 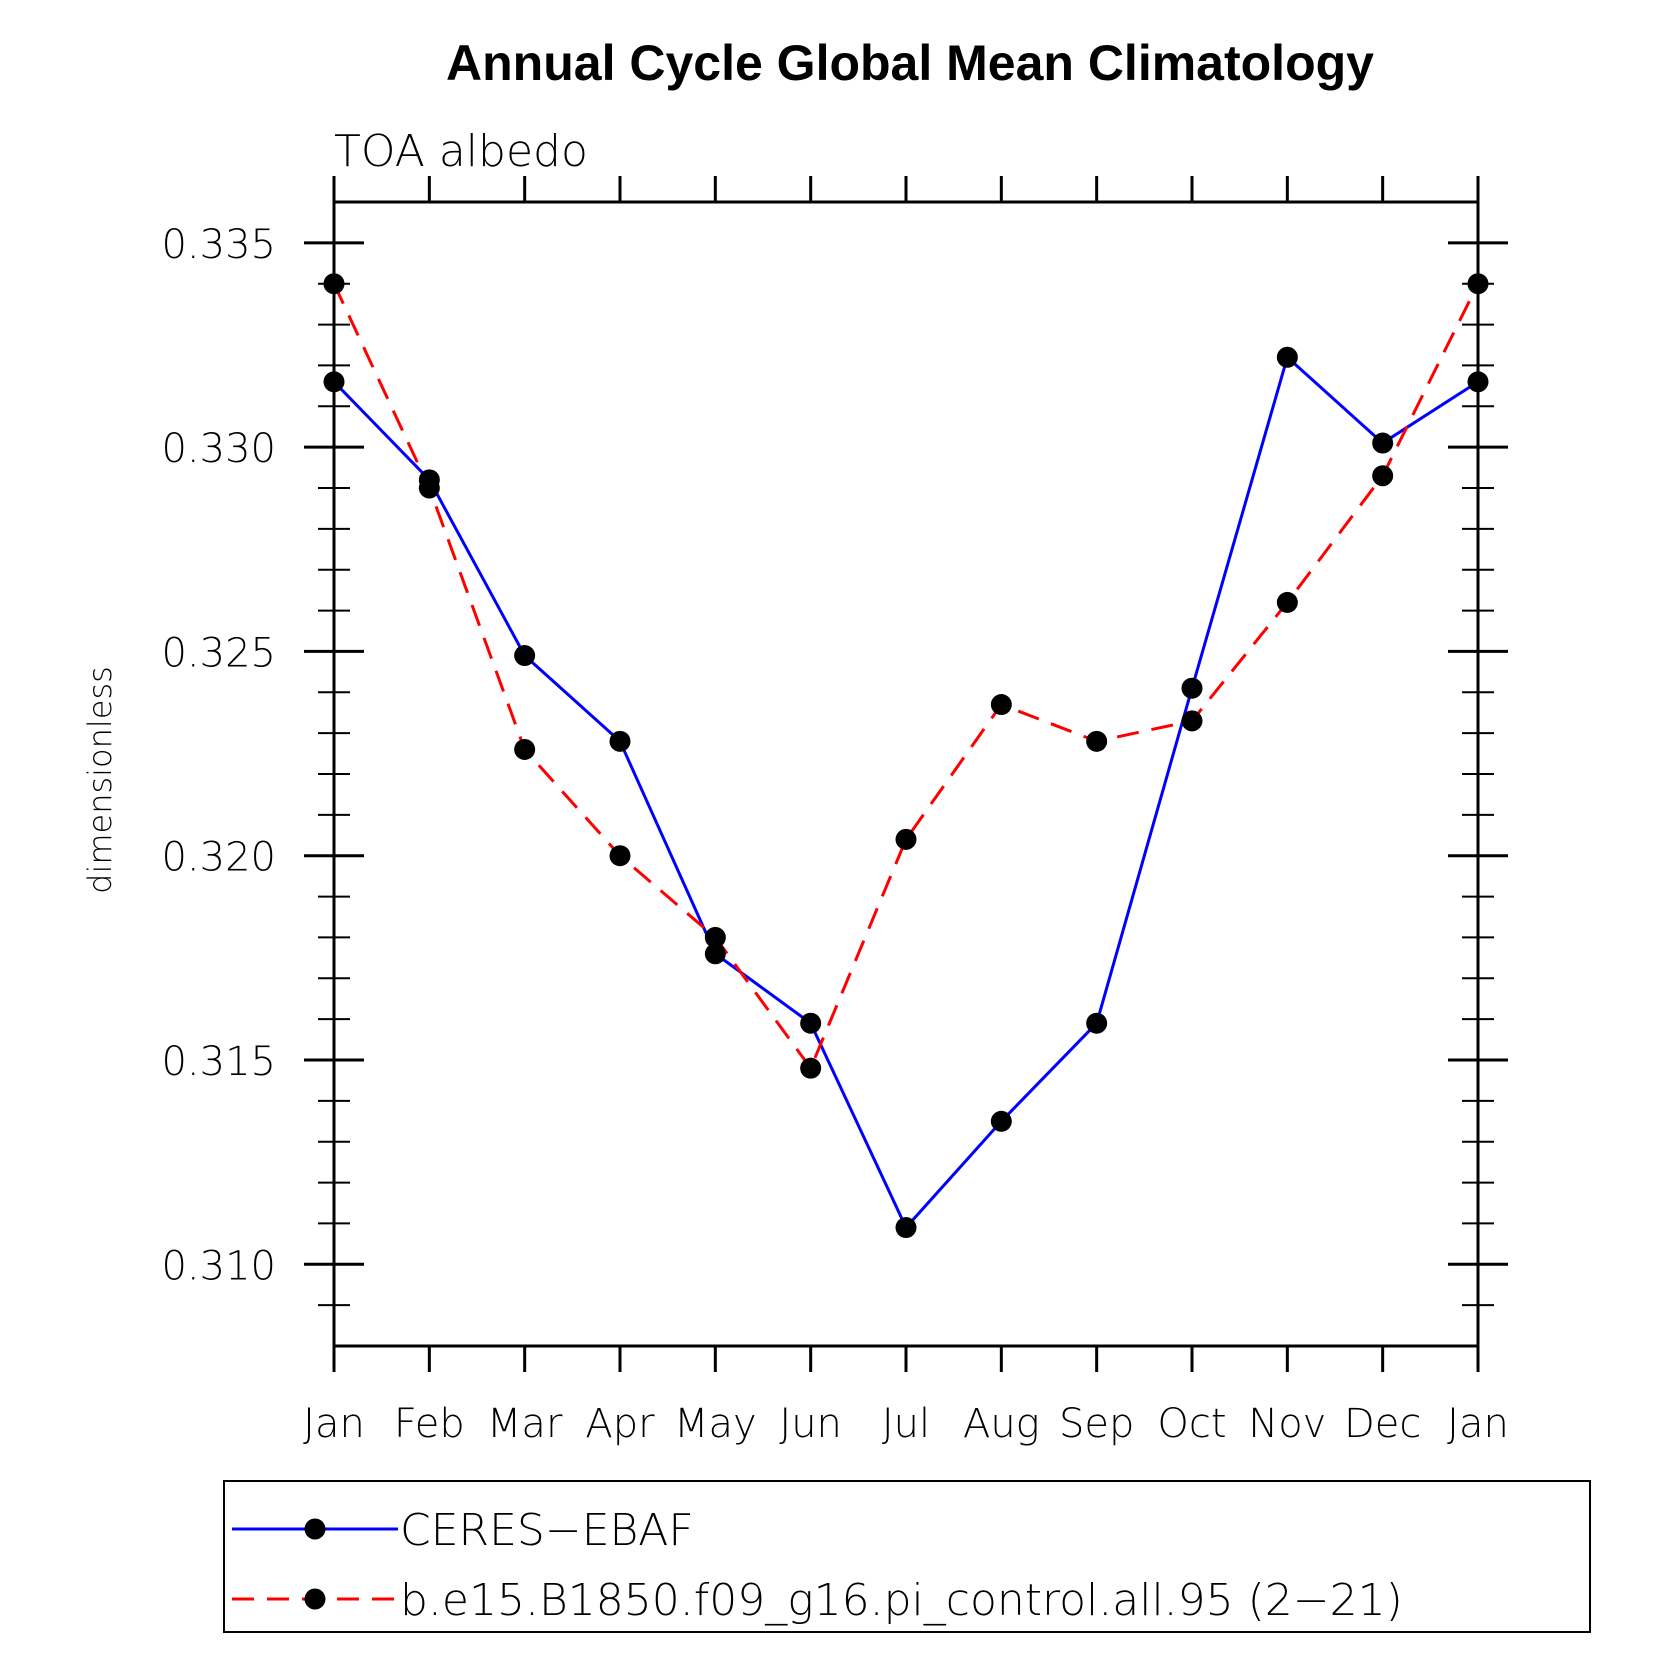 I want to click on x-axis-tick-labels: Jan Feb Mar Apr May Jun Jul Aug Sep Oct Nov Dec Jan, so click(x=906, y=1424).